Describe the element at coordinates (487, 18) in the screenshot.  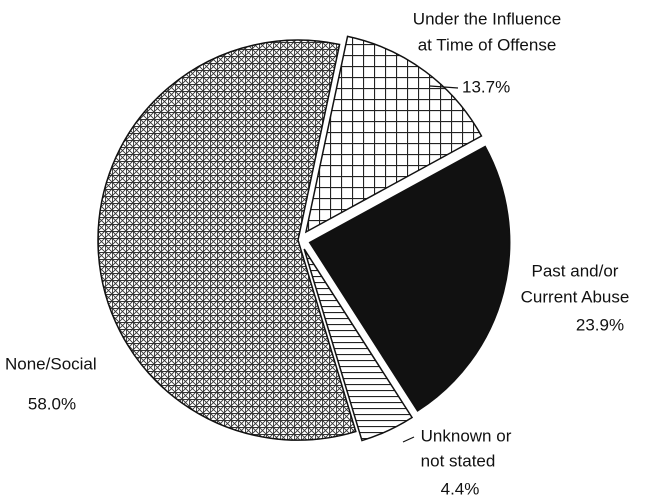
I see `slice-label: Under the Influence` at that location.